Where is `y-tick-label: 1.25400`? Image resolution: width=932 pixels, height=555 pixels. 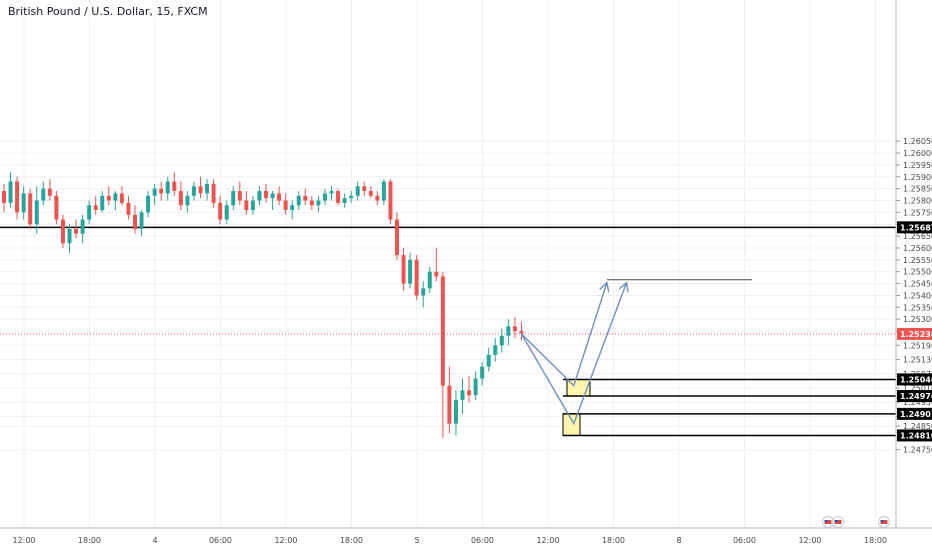 y-tick-label: 1.25400 is located at coordinates (917, 295).